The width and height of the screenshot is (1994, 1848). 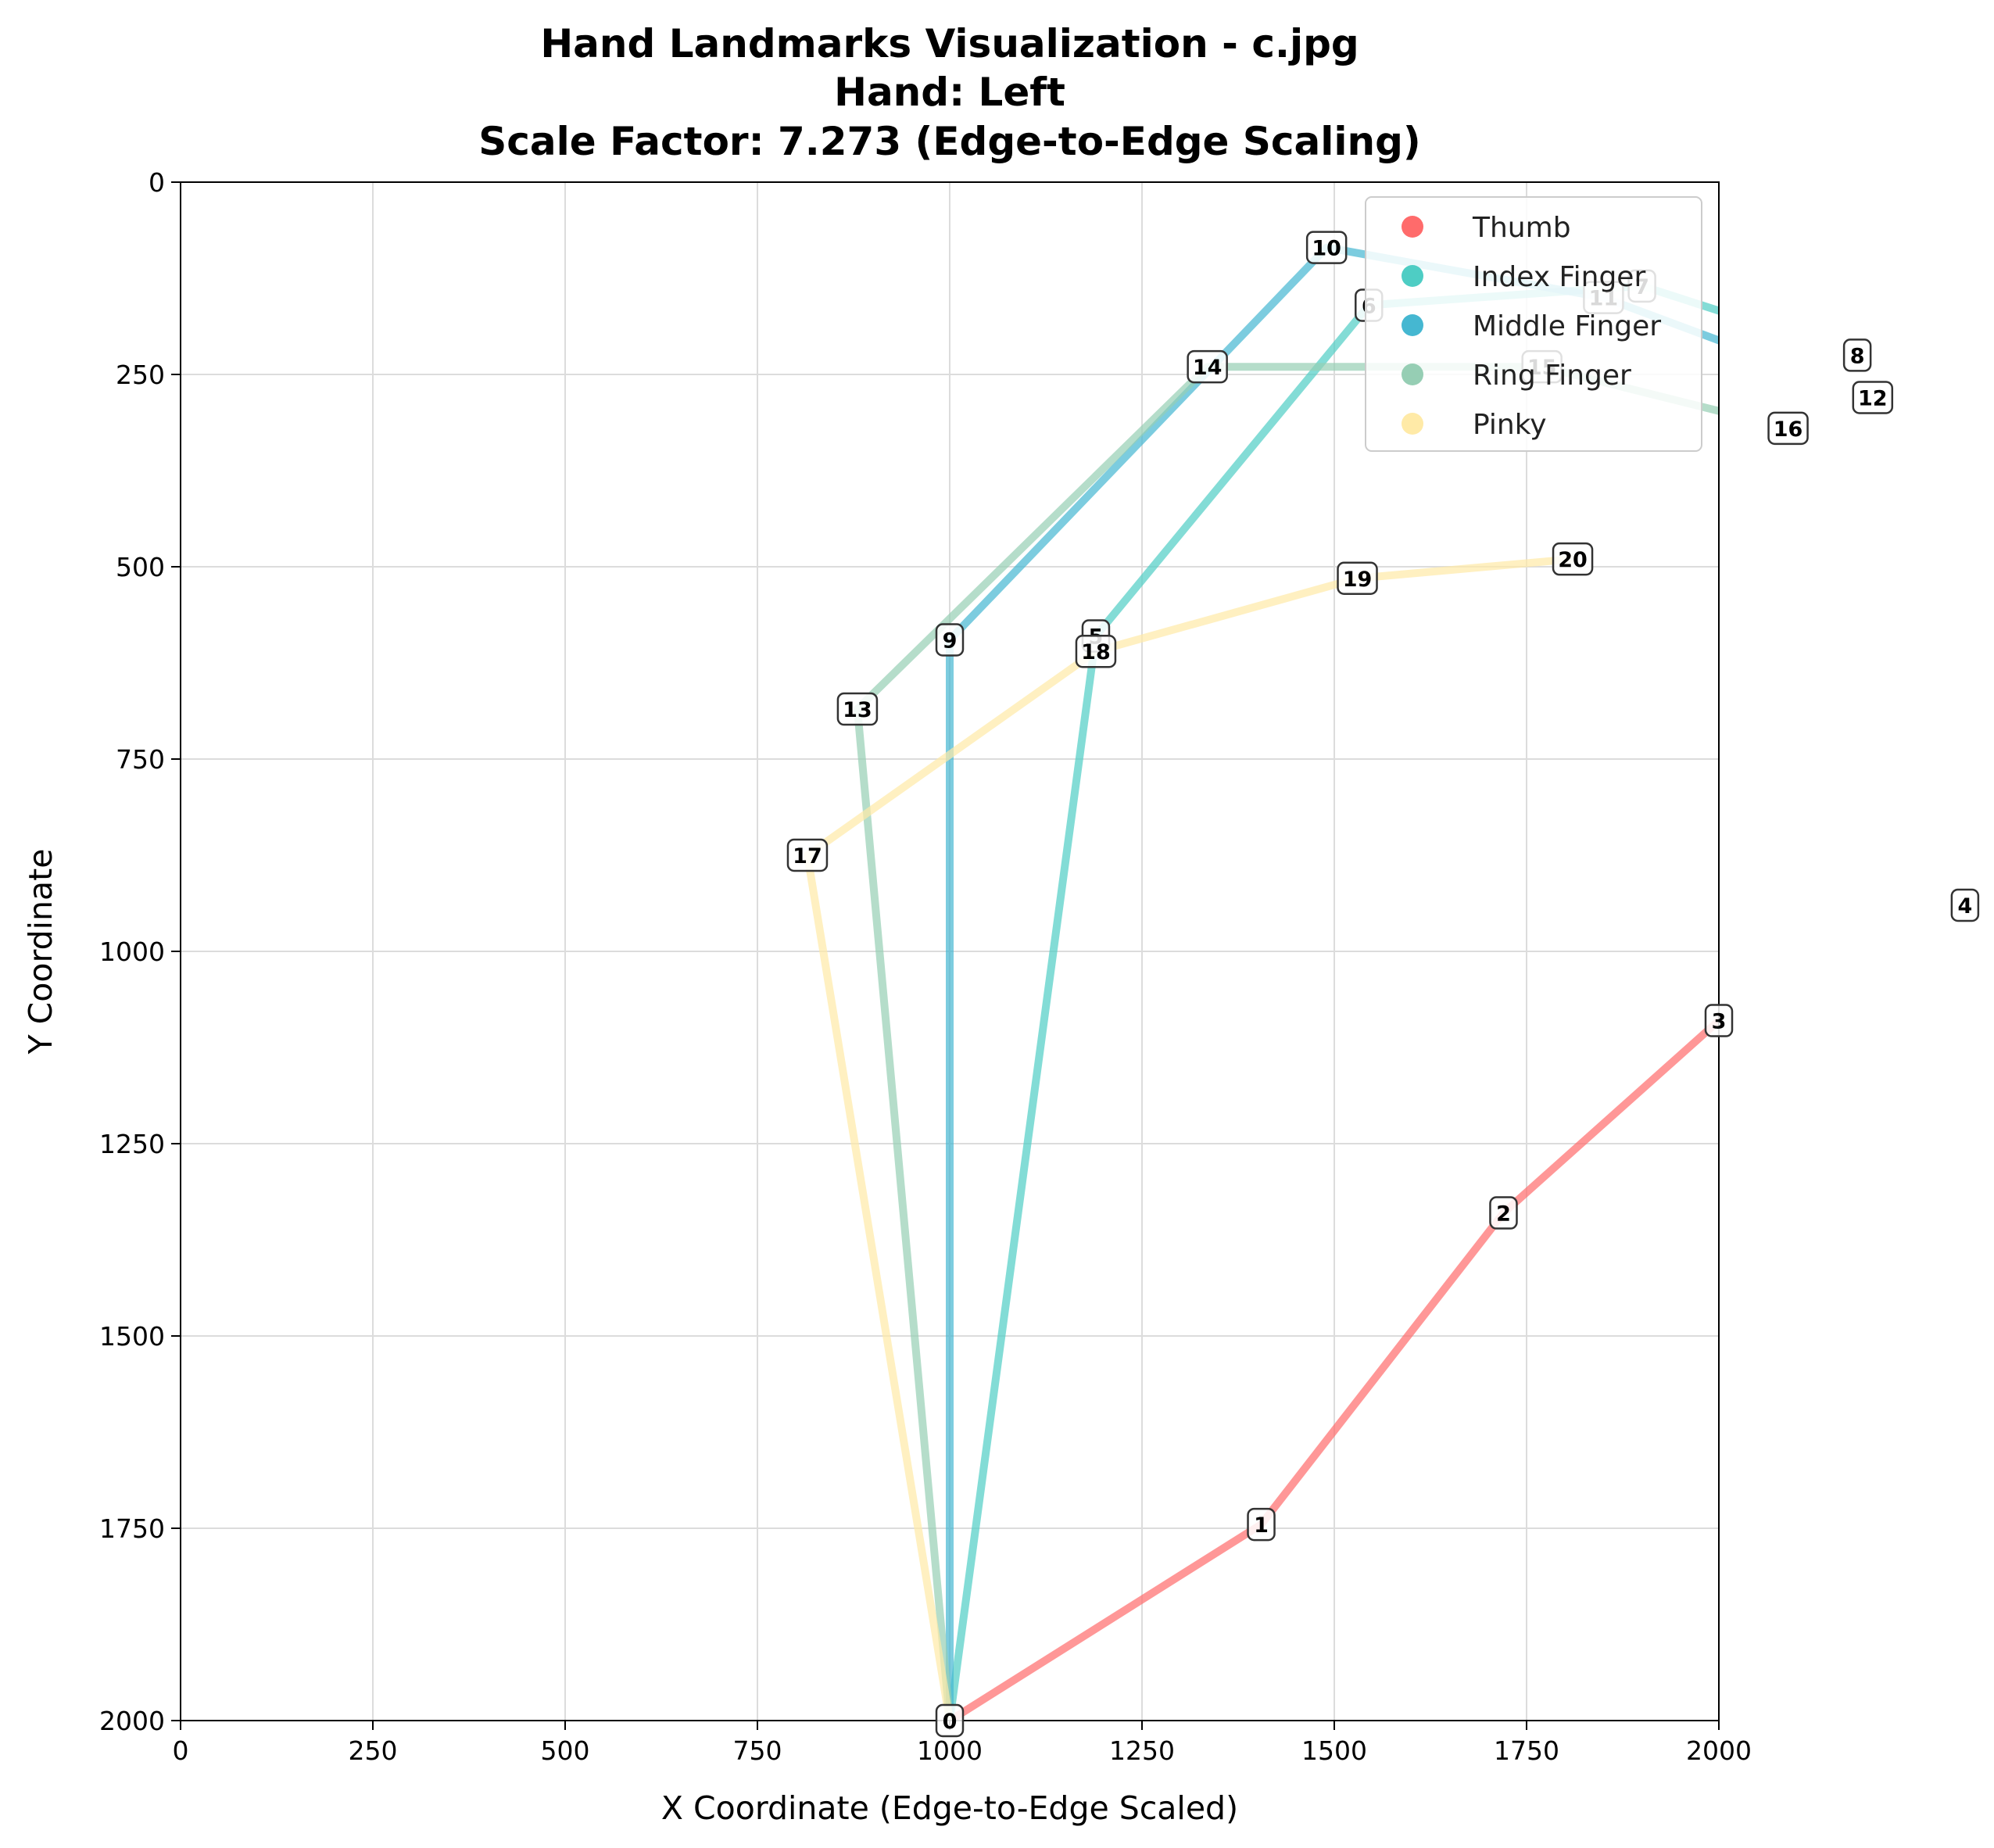 I want to click on landmark-label: 12, so click(x=1873, y=398).